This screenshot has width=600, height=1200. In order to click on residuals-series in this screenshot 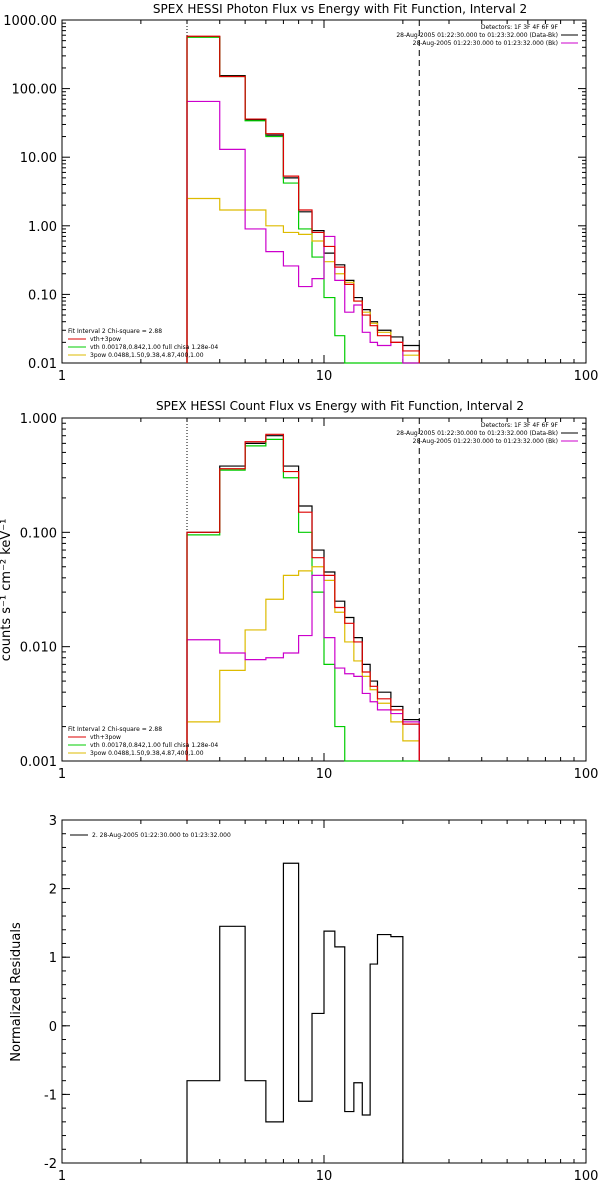, I will do `click(295, 1012)`.